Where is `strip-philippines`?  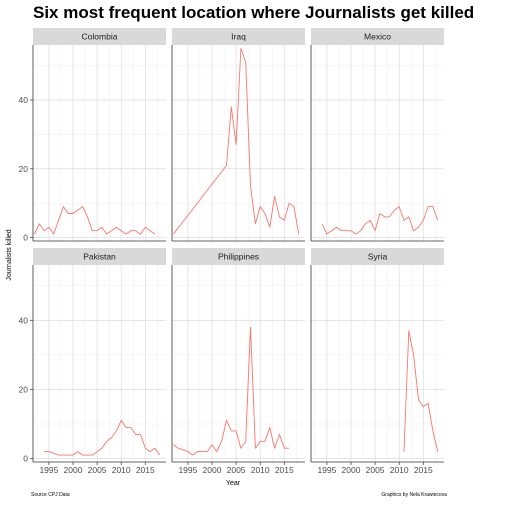
strip-philippines is located at coordinates (238, 256).